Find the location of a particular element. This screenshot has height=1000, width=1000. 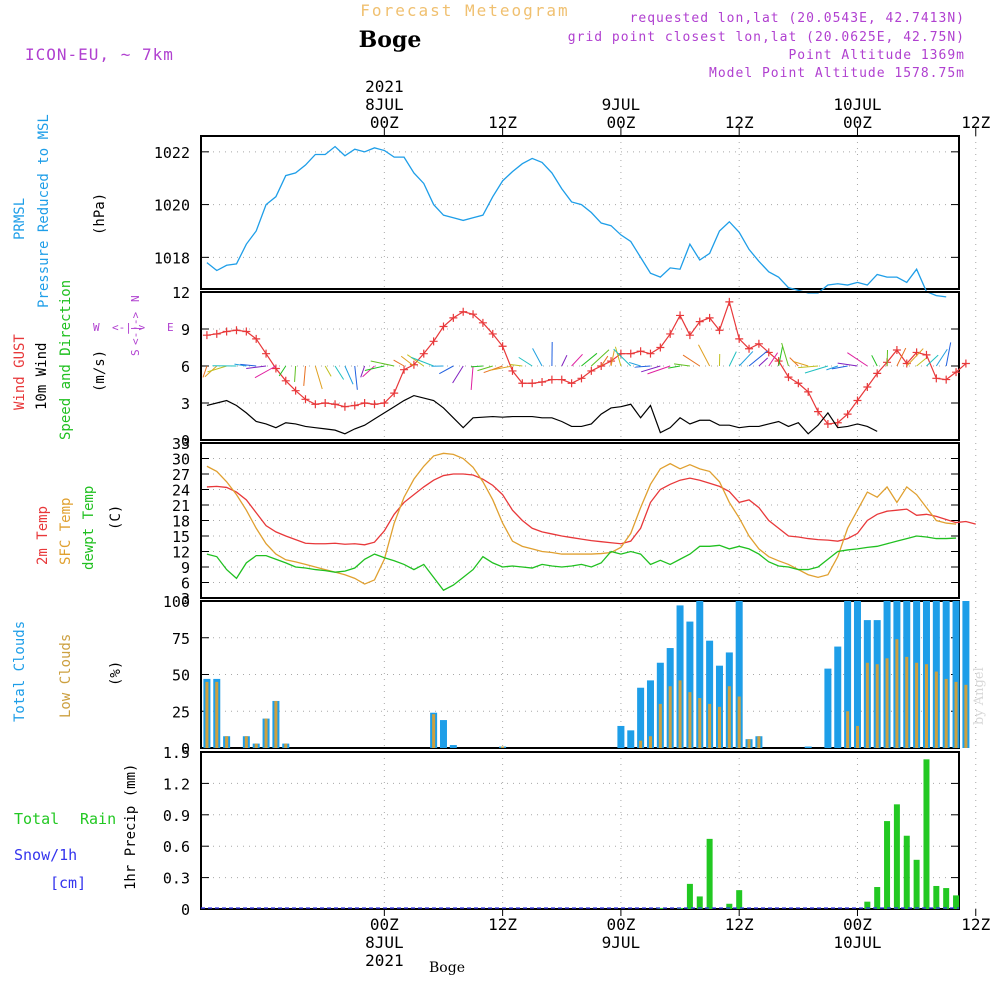

y-tick-label: 21 is located at coordinates (181, 506).